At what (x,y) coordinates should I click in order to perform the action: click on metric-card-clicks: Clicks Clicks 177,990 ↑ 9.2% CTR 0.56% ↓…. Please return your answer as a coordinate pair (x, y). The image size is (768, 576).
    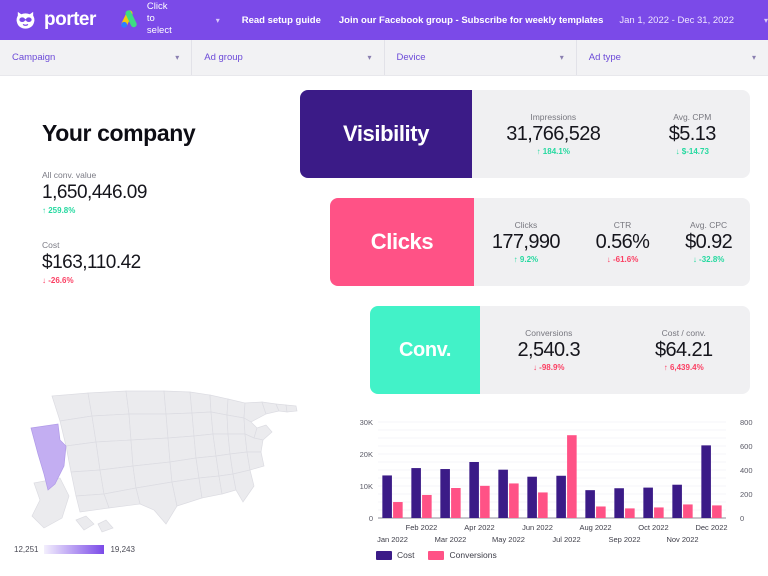
    Looking at the image, I should click on (540, 242).